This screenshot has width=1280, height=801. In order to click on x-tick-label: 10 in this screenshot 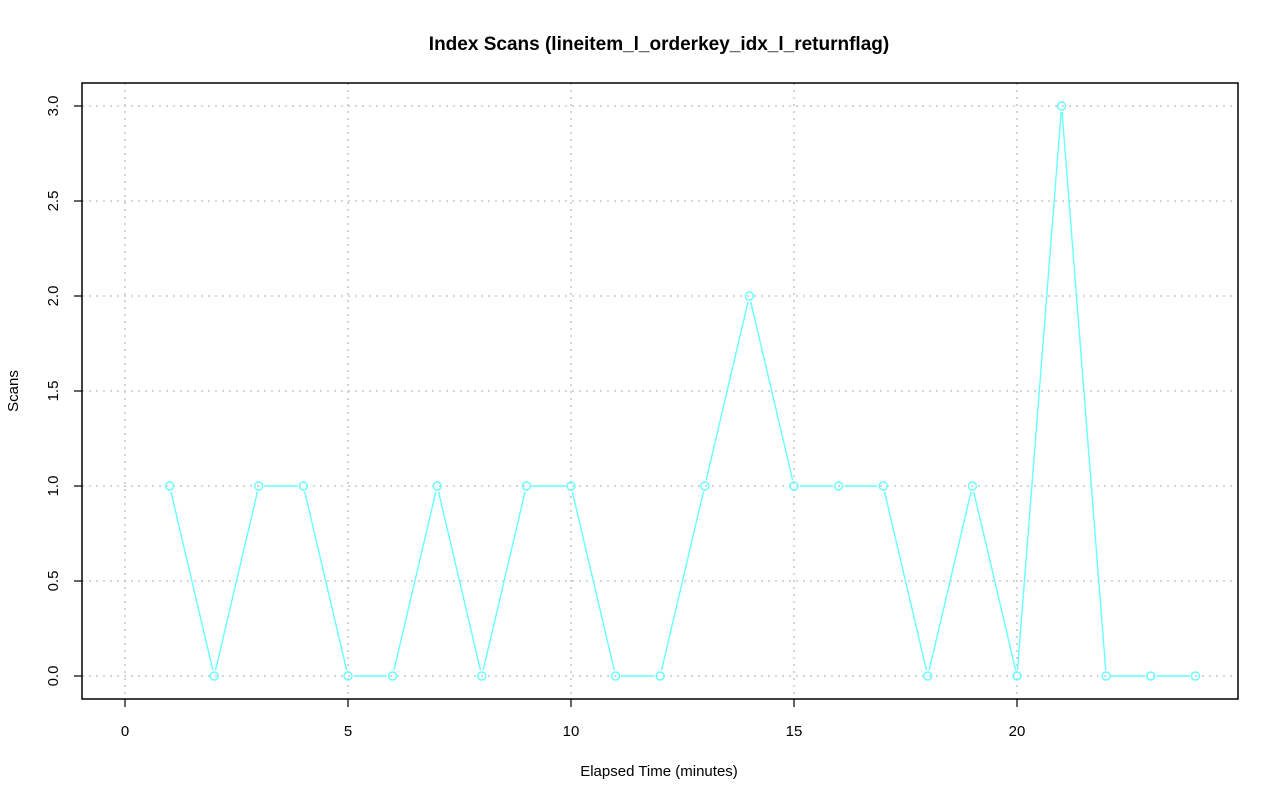, I will do `click(571, 731)`.